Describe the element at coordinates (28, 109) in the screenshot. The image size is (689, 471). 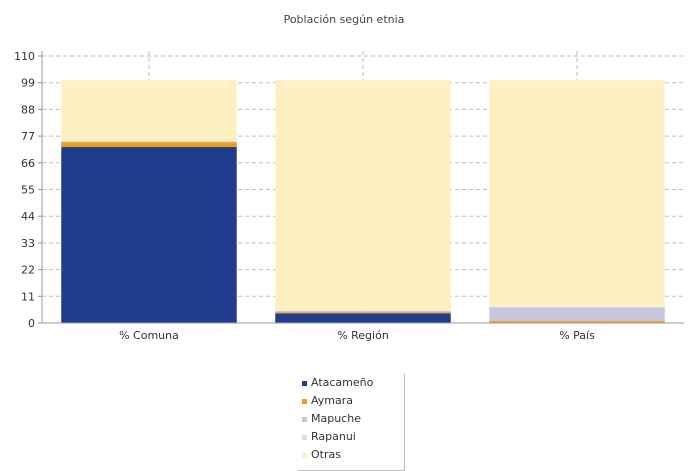
I see `y-tick-label: 88` at that location.